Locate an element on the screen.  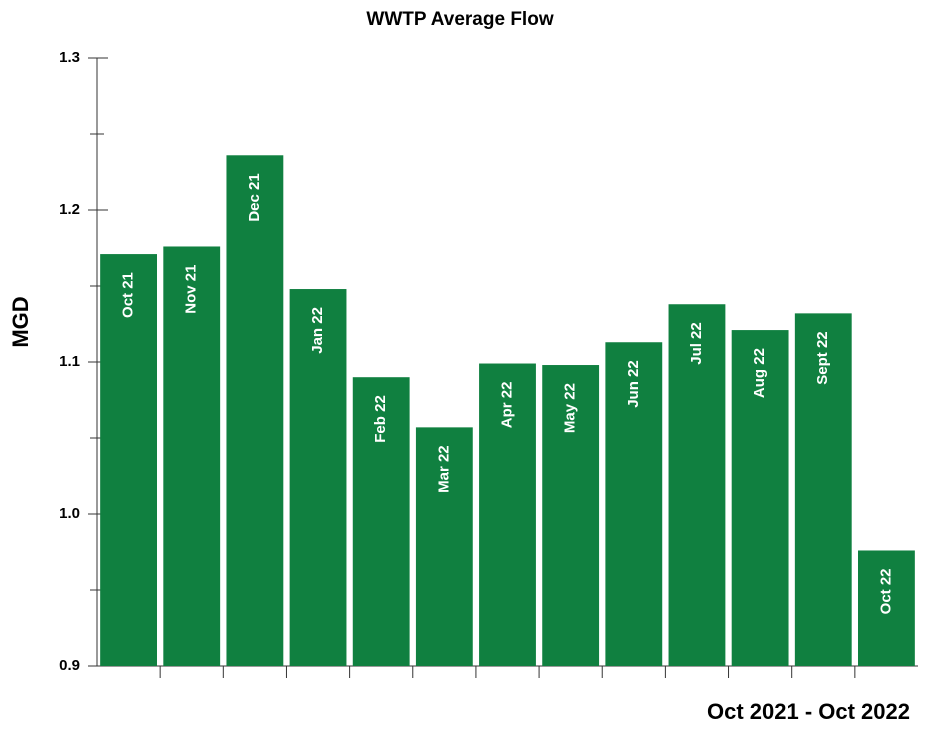
bar-label: Oct 21 is located at coordinates (128, 295).